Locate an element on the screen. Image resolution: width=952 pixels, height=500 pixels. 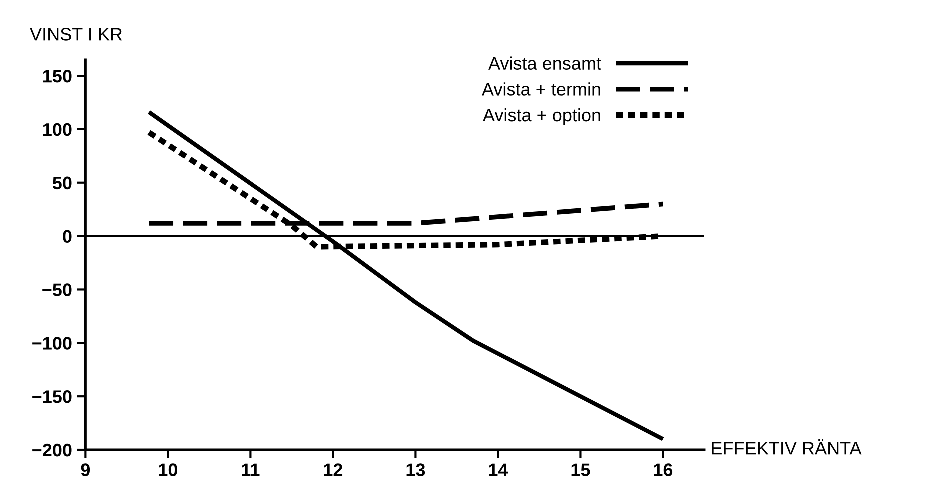
x-tick-label: 12 is located at coordinates (333, 470).